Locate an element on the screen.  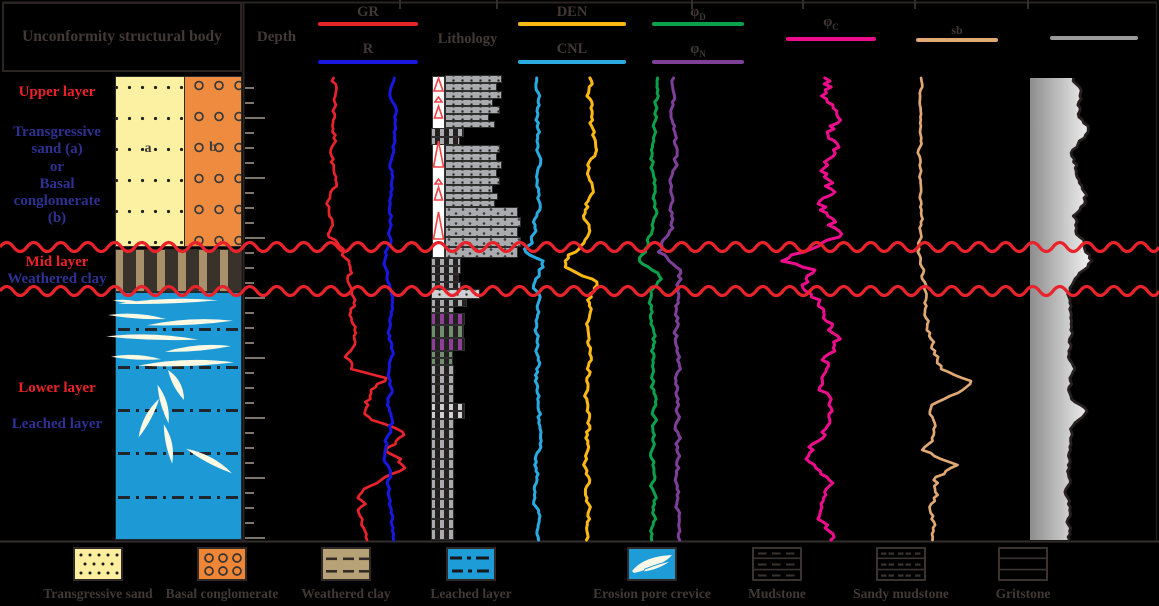
lithology-column-header: Lithology is located at coordinates (467, 39).